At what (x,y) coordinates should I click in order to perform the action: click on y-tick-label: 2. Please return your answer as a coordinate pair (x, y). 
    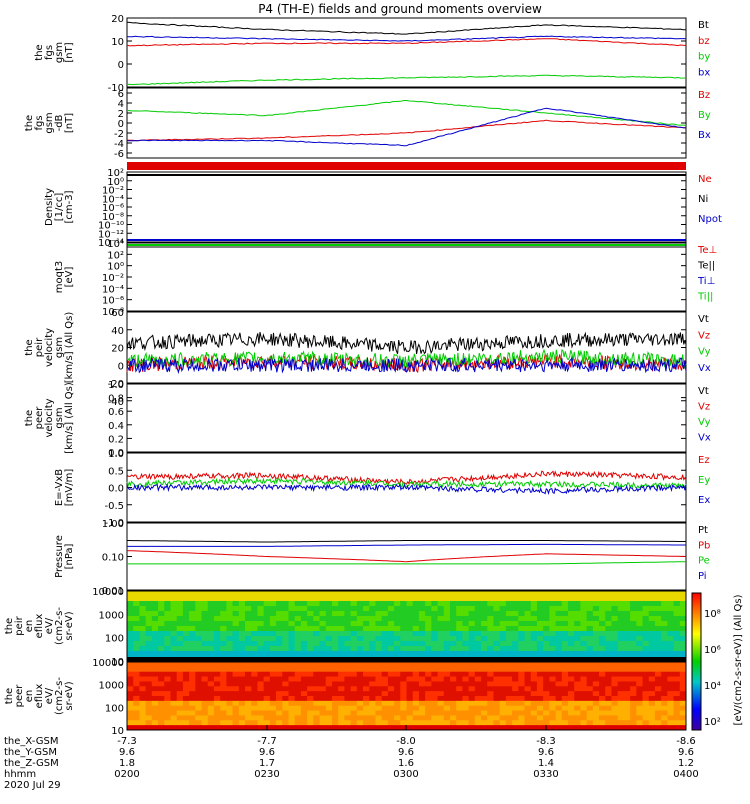
    Looking at the image, I should click on (121, 114).